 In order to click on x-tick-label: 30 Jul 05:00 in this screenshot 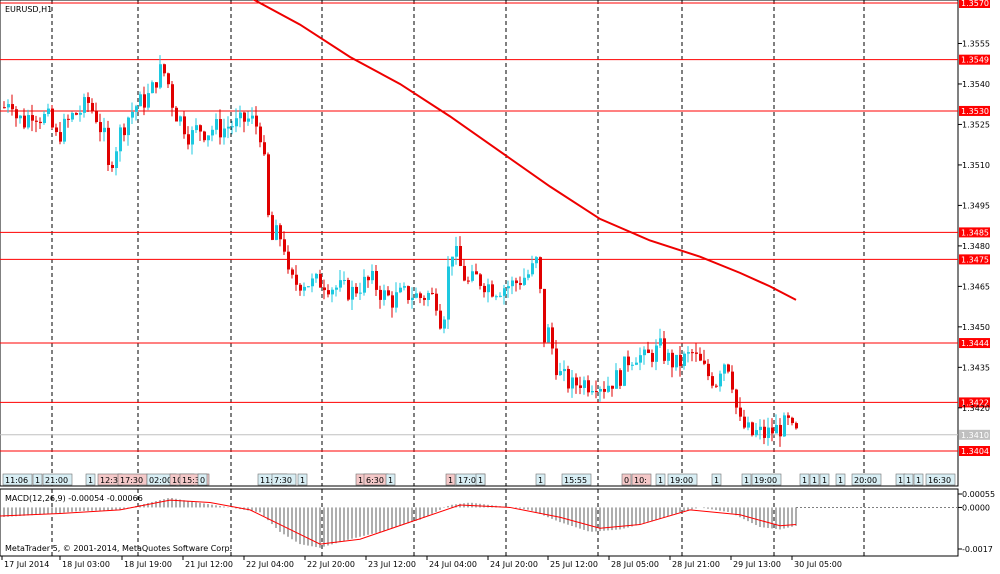, I will do `click(818, 564)`.